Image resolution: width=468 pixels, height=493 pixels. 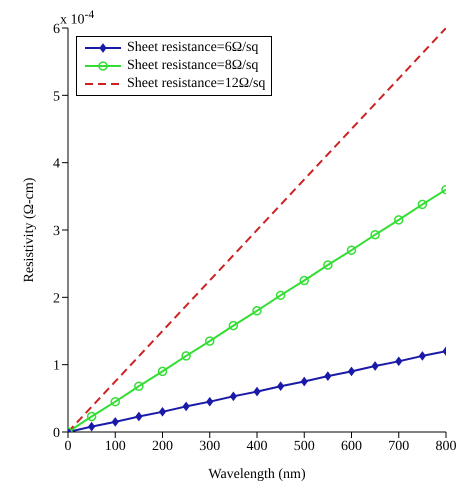 I want to click on y-tick-label: 2, so click(x=56, y=298).